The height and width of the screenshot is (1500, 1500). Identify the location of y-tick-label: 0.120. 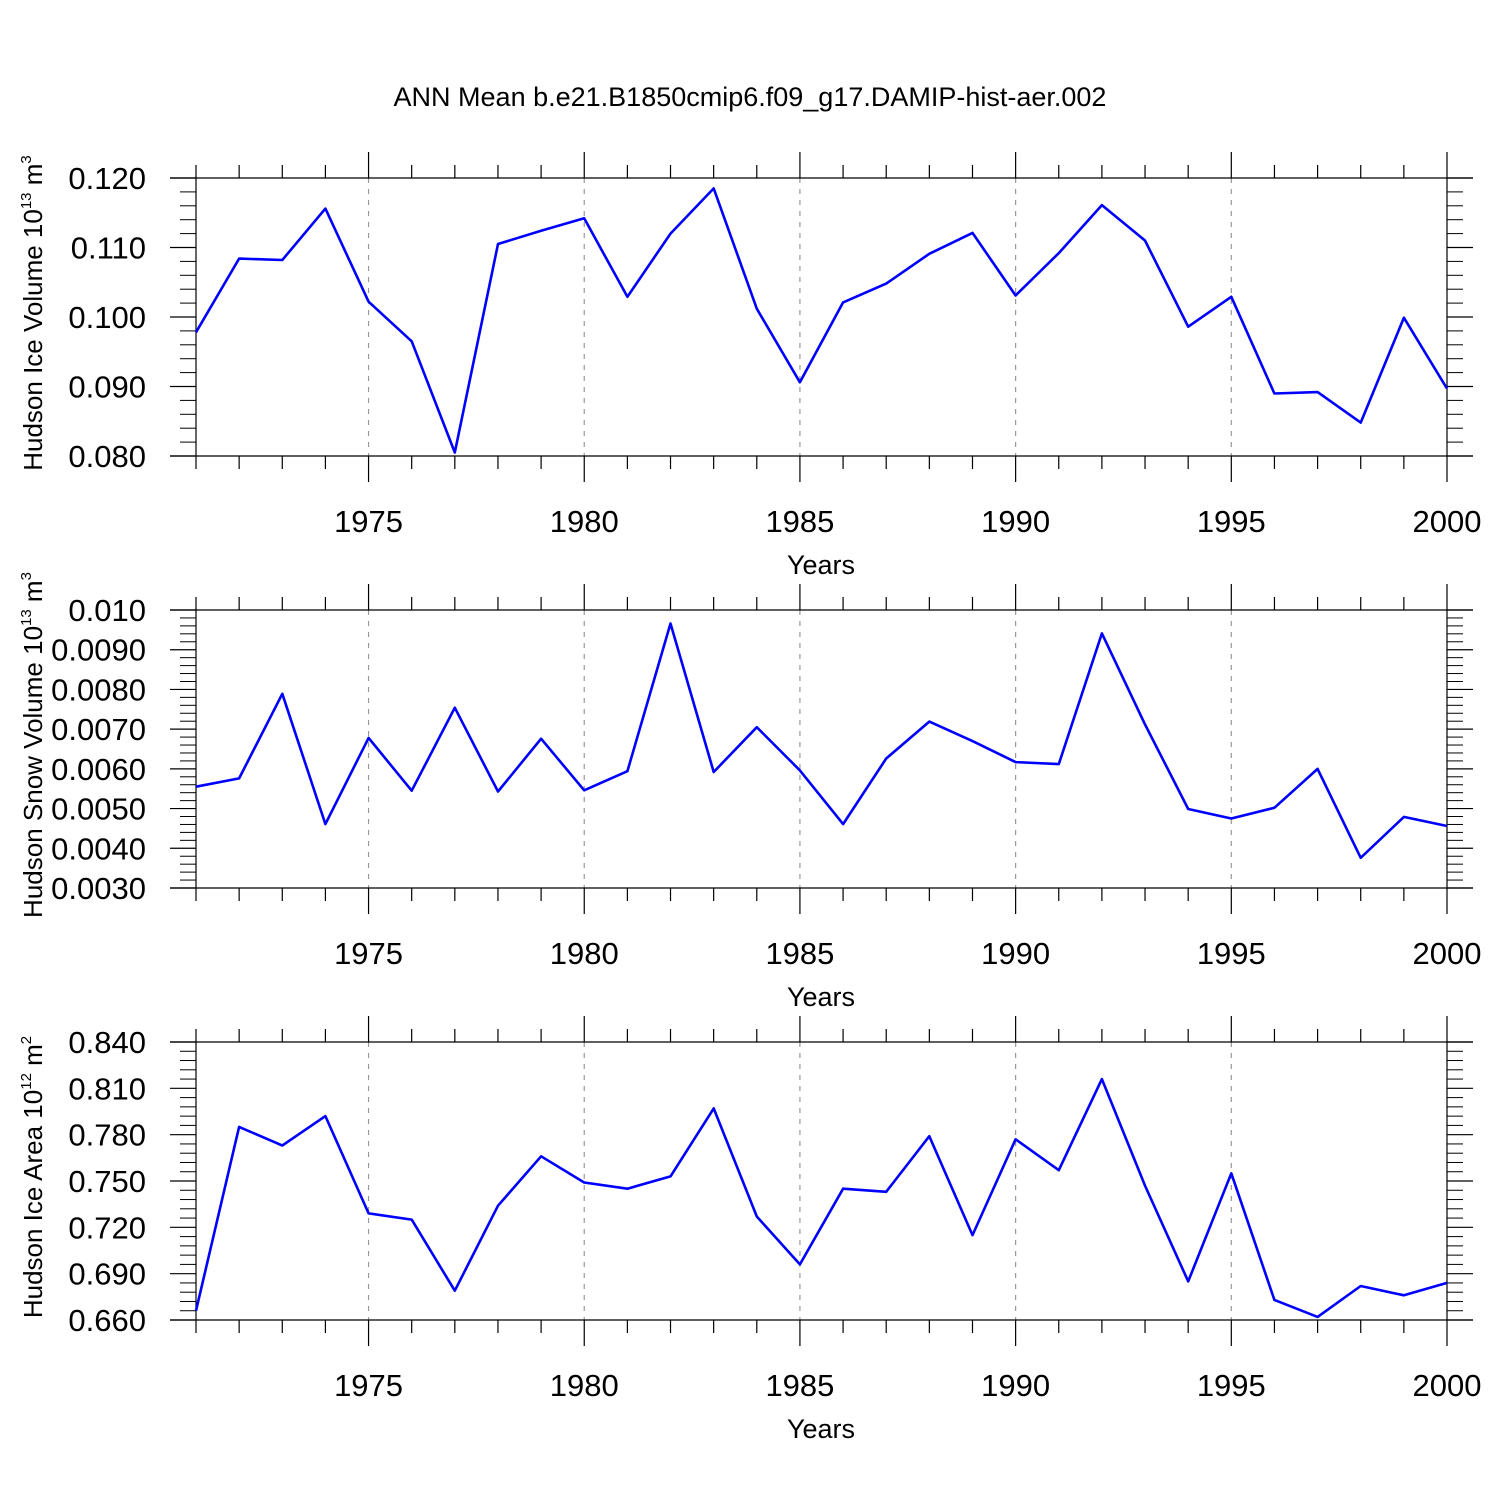
(107, 178).